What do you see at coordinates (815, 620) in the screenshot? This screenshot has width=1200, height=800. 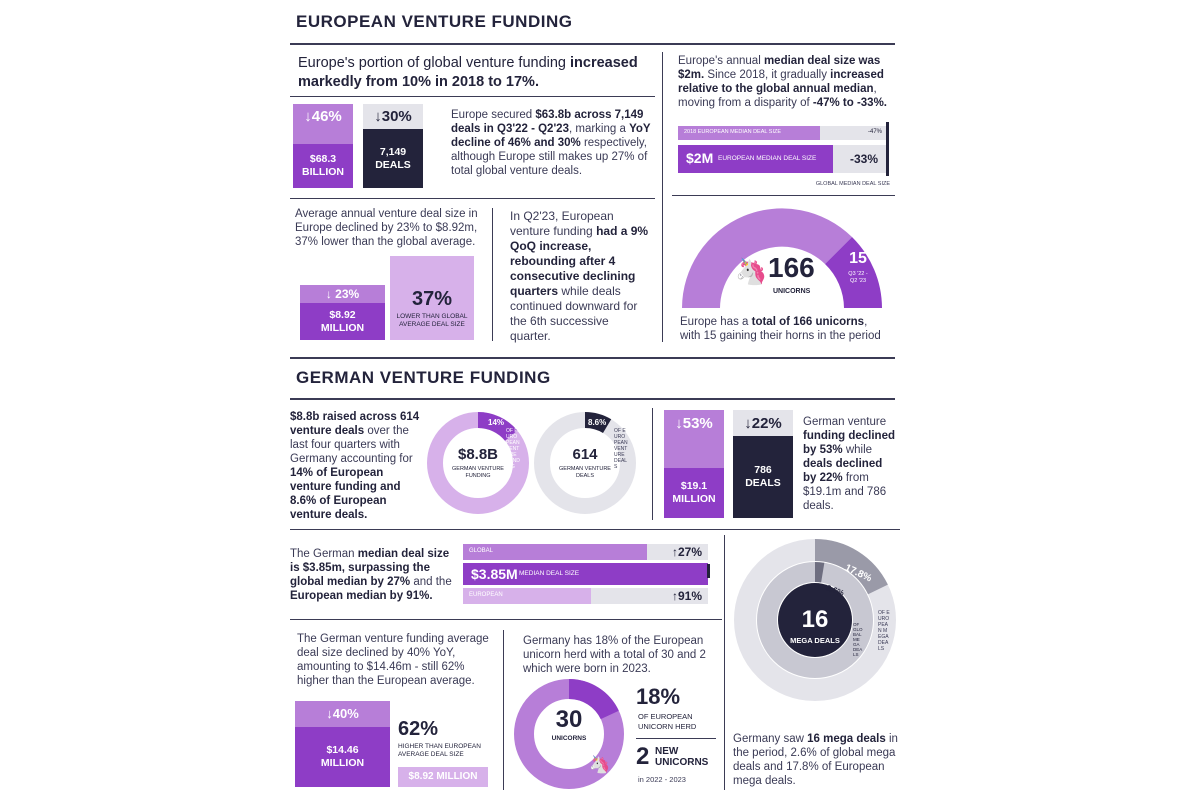 I see `de-mega-inner-share` at bounding box center [815, 620].